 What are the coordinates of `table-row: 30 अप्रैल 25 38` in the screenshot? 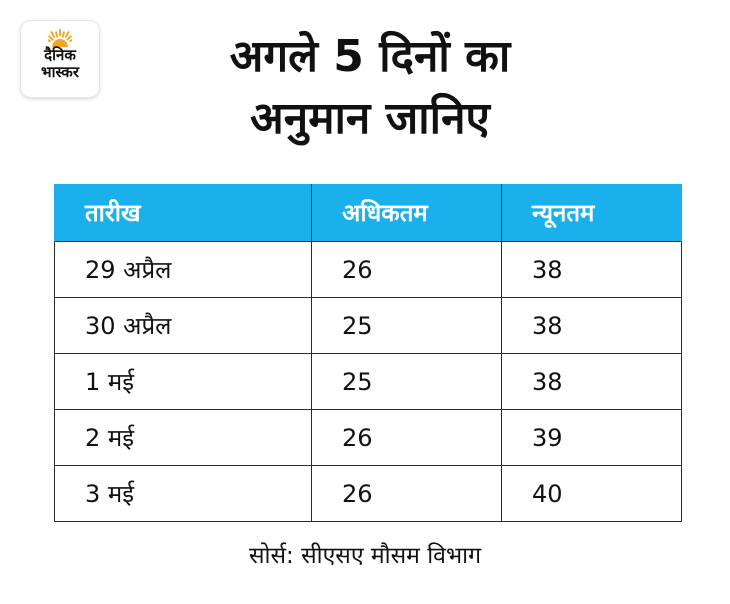 It's located at (368, 325).